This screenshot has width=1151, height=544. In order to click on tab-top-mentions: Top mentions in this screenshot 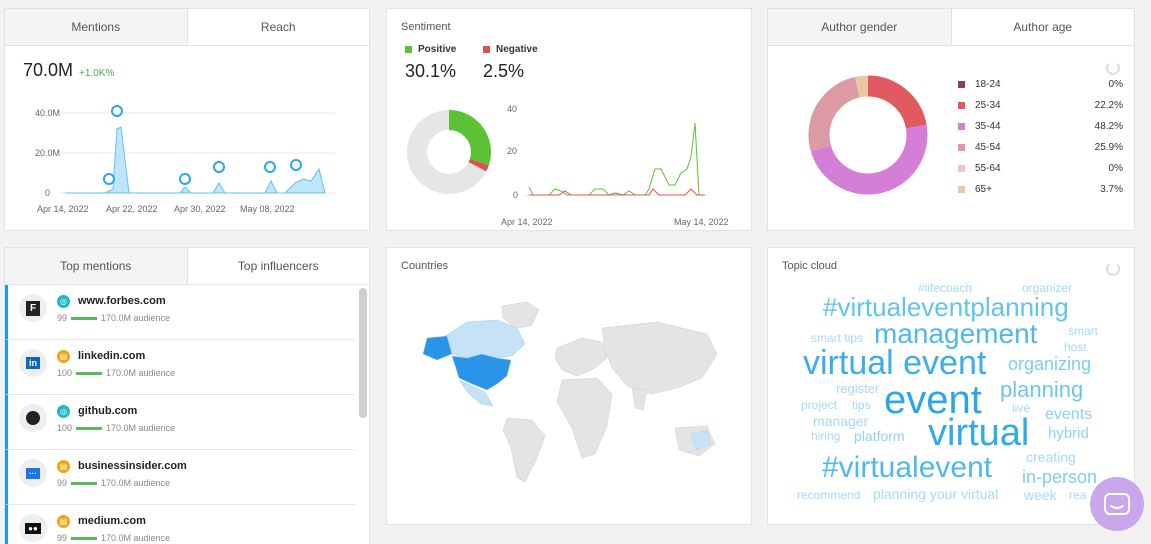, I will do `click(96, 266)`.